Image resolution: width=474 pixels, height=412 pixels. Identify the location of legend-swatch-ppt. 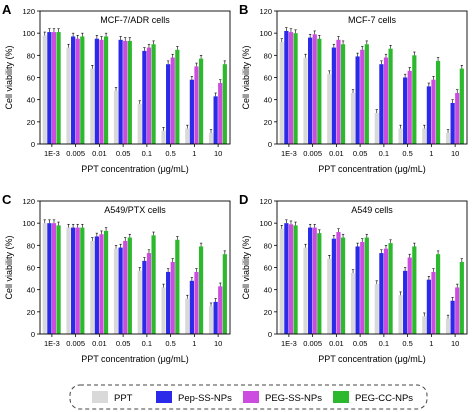
(100, 397).